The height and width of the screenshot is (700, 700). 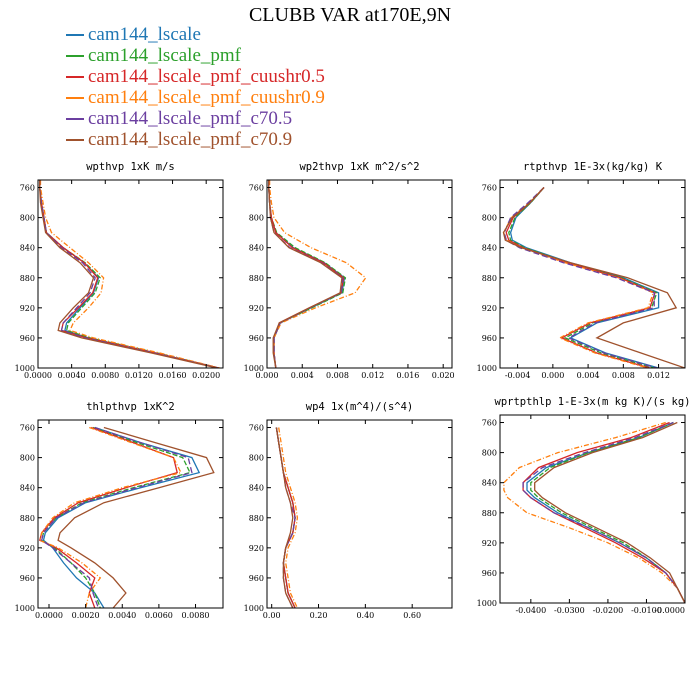 I want to click on x-tick-label: 0.0080, so click(x=105, y=375).